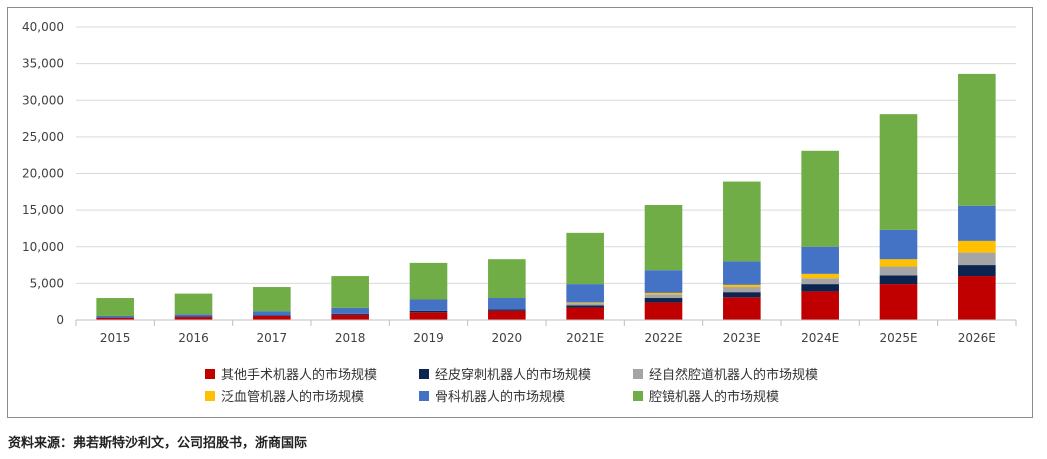 The width and height of the screenshot is (1047, 459). I want to click on y-tick-label: 25,000, so click(43, 137).